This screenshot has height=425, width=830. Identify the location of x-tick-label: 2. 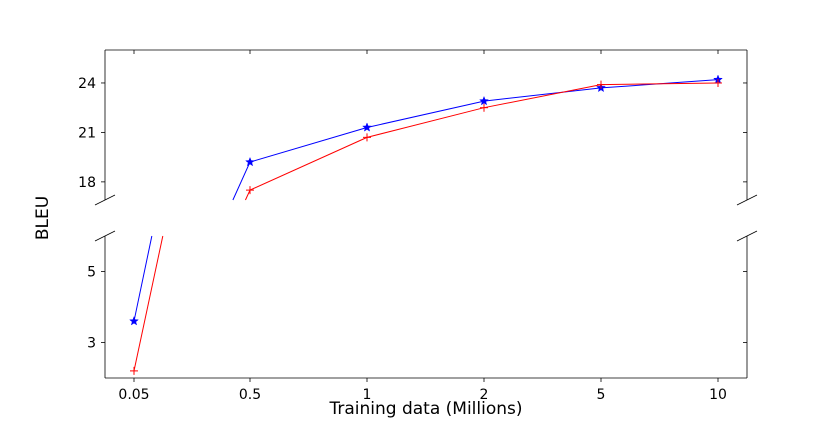
(484, 395).